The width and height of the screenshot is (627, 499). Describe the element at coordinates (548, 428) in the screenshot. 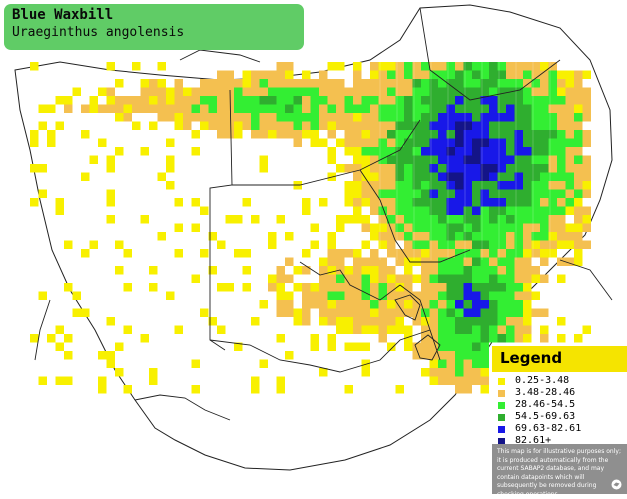

I see `legend-label: 69.63-82.61` at that location.